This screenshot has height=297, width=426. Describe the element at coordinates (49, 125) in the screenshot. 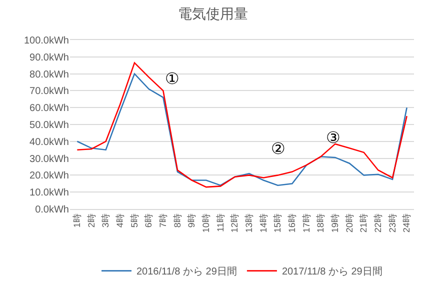

I see `y-tick-label: 50.0kWh` at that location.